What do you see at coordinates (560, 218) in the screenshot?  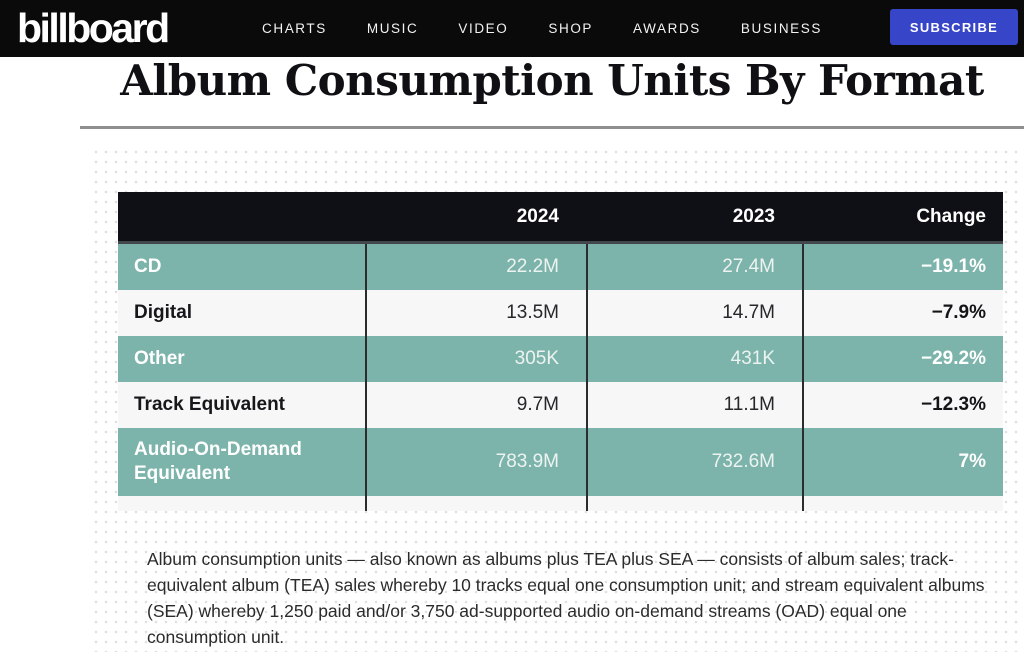 I see `table-header-row: 2024 2023 Change` at bounding box center [560, 218].